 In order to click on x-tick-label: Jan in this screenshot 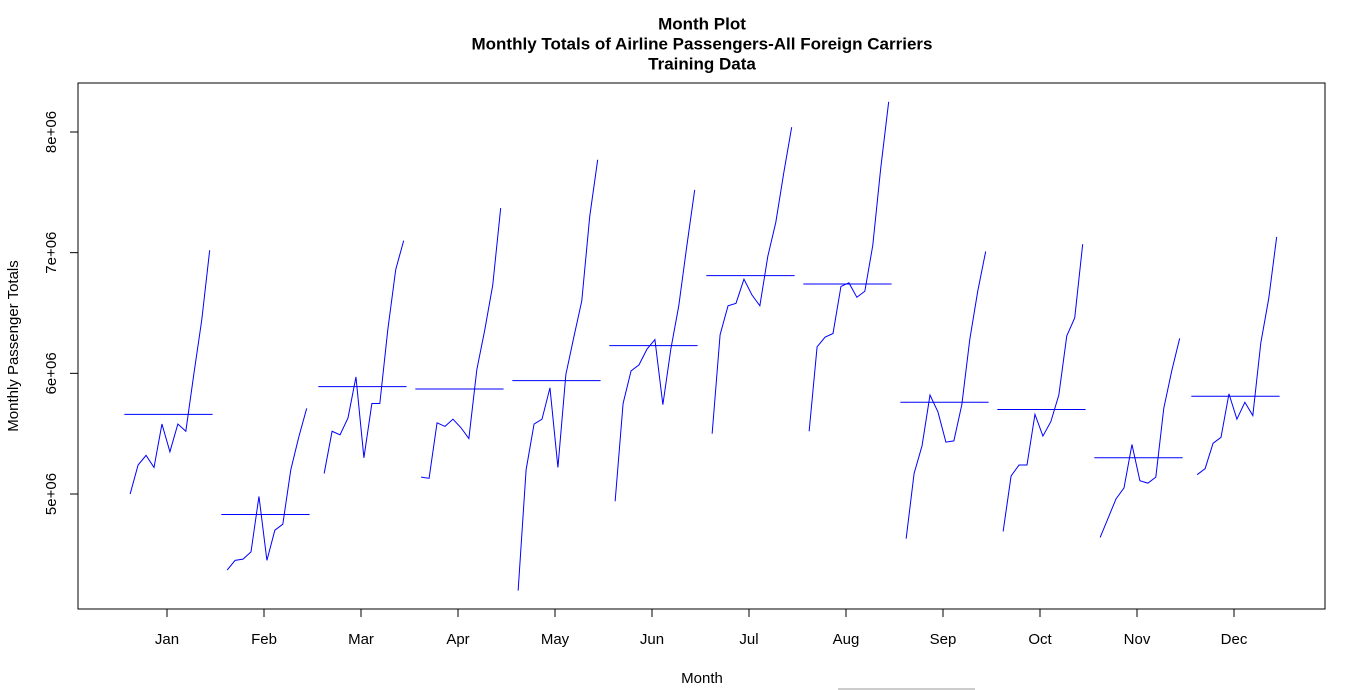, I will do `click(167, 639)`.